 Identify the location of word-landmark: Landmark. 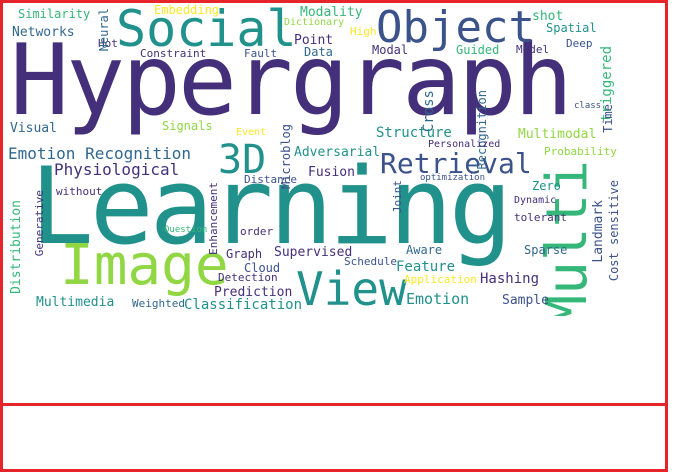
(598, 231).